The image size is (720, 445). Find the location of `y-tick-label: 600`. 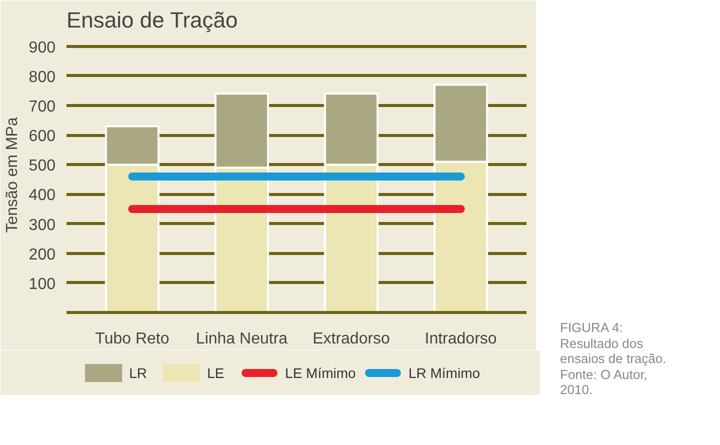

y-tick-label: 600 is located at coordinates (42, 137).